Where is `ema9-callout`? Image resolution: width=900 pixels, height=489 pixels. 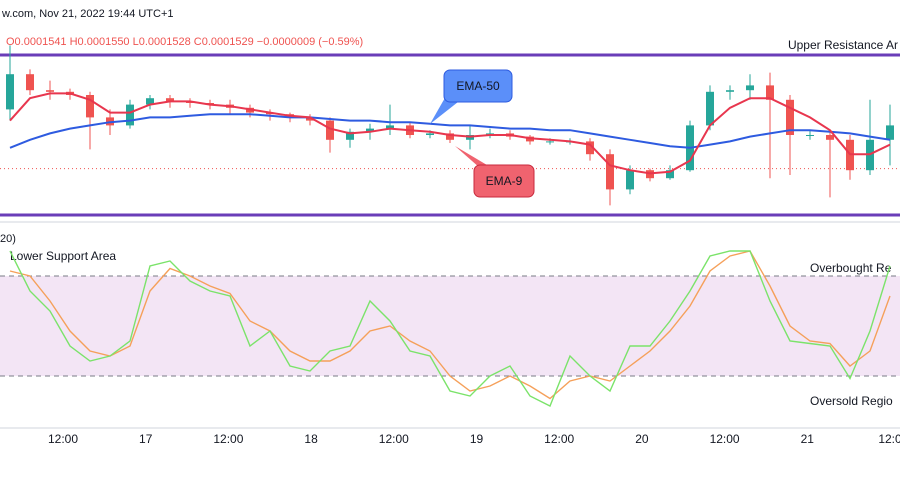
ema9-callout is located at coordinates (504, 181).